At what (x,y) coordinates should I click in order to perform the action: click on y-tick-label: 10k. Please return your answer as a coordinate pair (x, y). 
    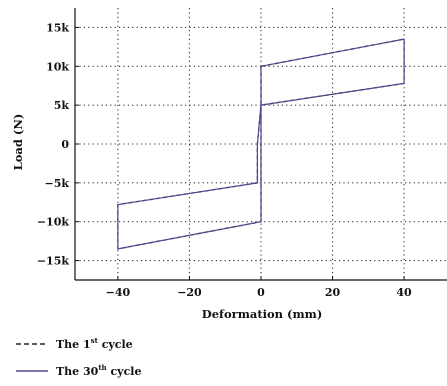
    Looking at the image, I should click on (57, 66).